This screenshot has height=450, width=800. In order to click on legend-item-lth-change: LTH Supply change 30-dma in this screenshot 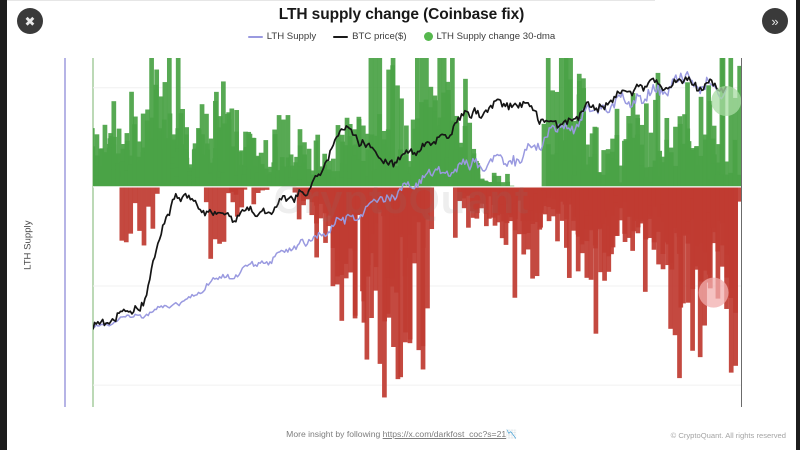, I will do `click(489, 36)`.